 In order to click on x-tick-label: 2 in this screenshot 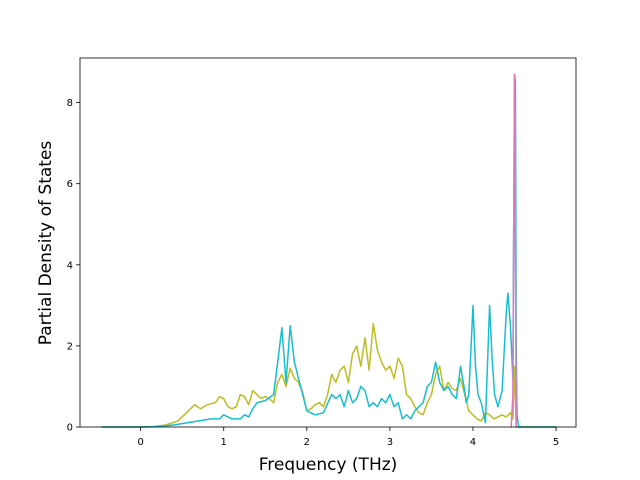, I will do `click(307, 442)`.